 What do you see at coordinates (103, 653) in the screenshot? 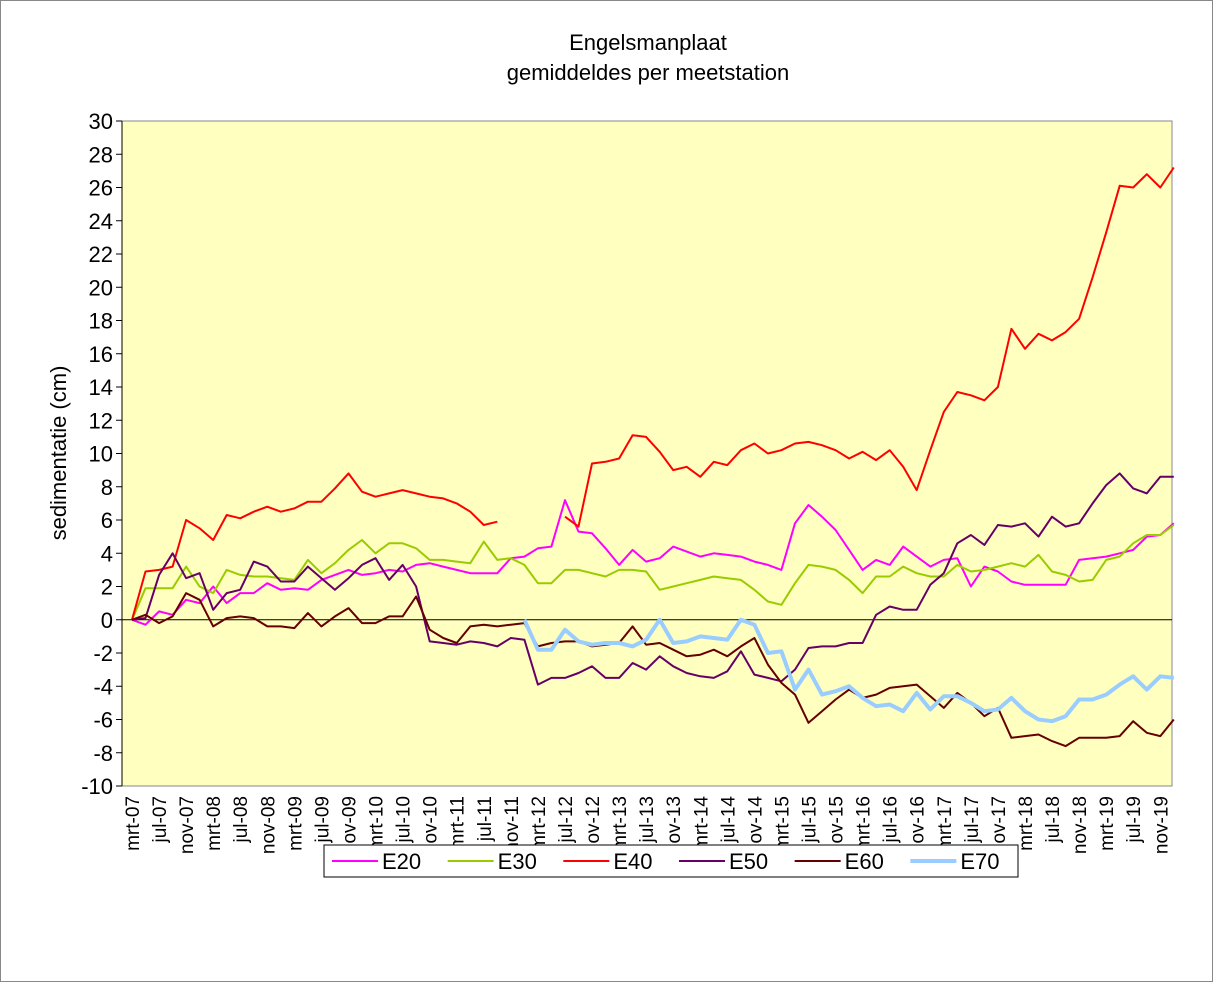
I see `y-tick-label: -2` at bounding box center [103, 653].